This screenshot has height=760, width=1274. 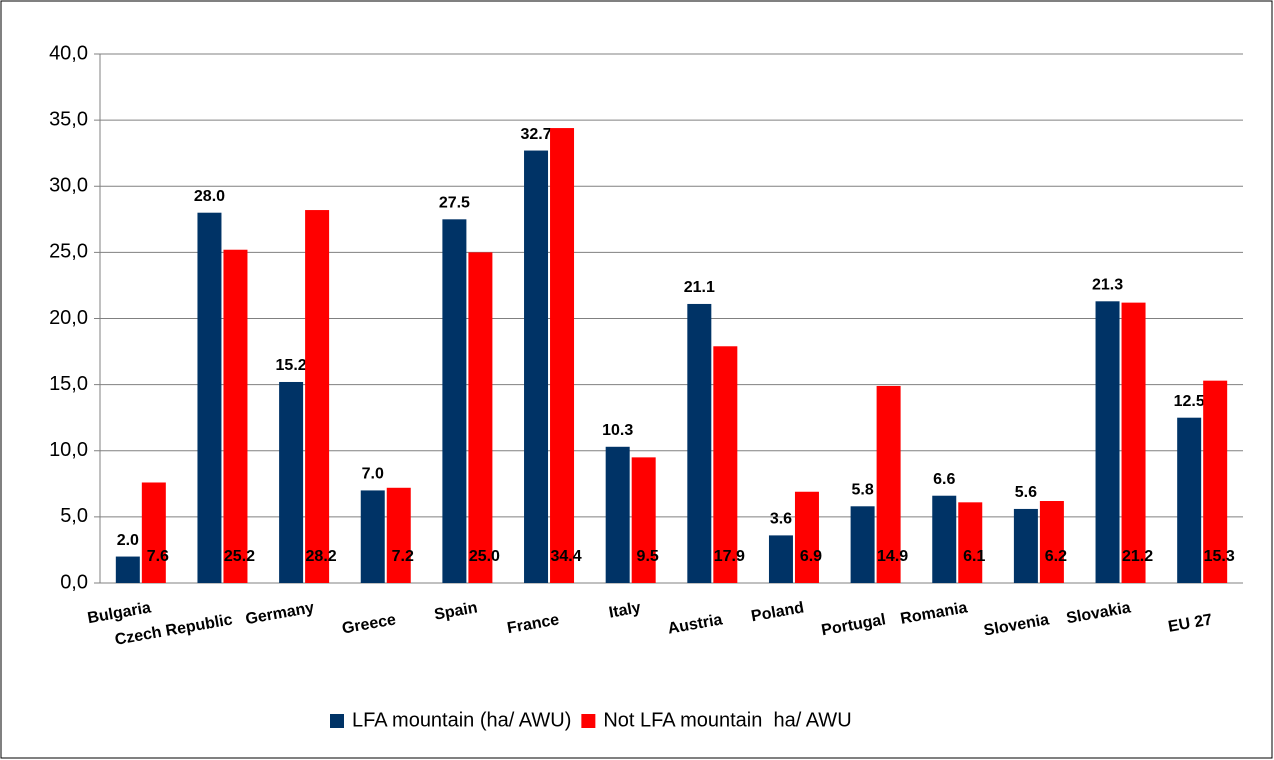 What do you see at coordinates (484, 556) in the screenshot?
I see `data-label: 25.0` at bounding box center [484, 556].